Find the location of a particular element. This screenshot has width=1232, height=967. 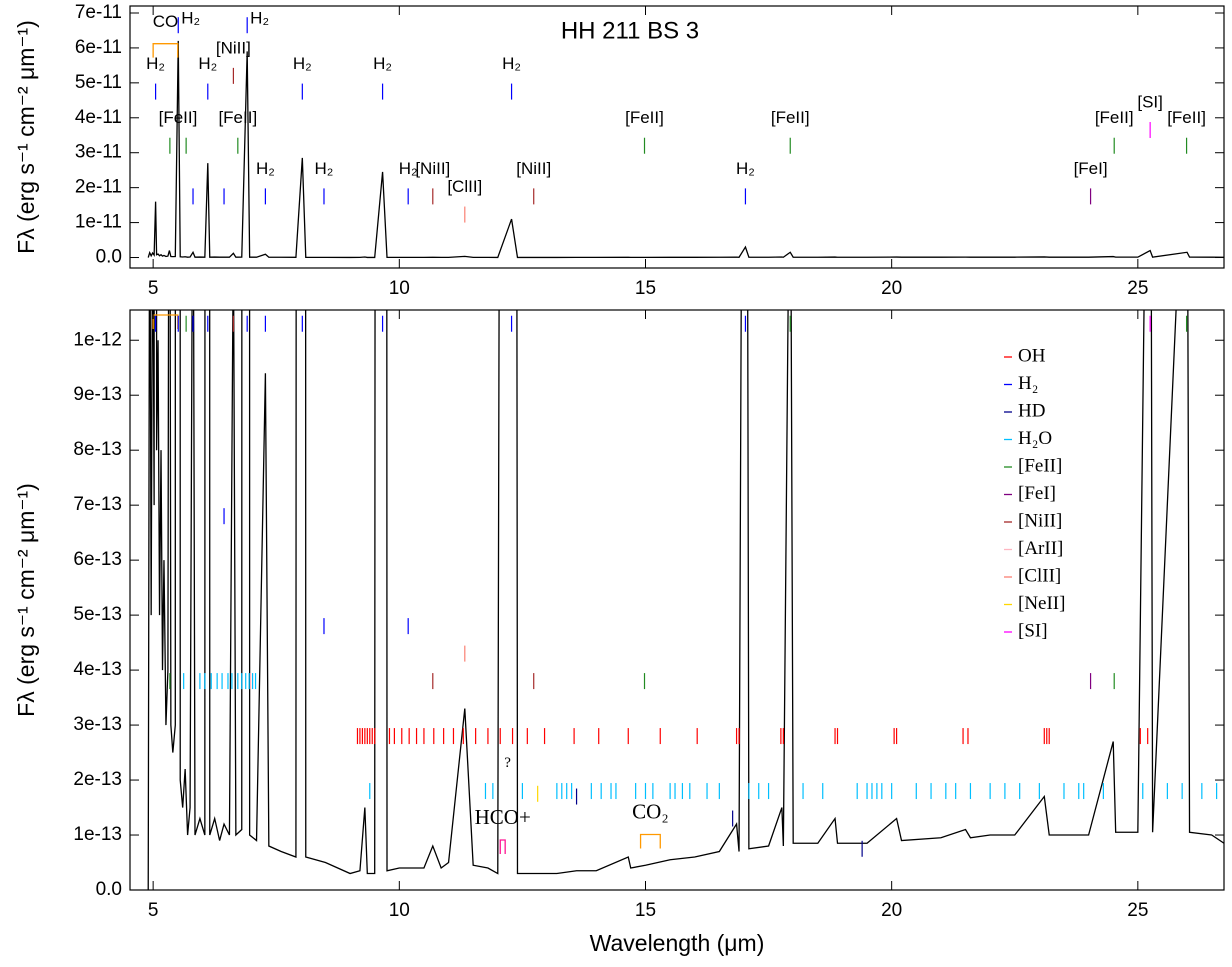

y-tick-label: 4e-13 is located at coordinates (97, 669).